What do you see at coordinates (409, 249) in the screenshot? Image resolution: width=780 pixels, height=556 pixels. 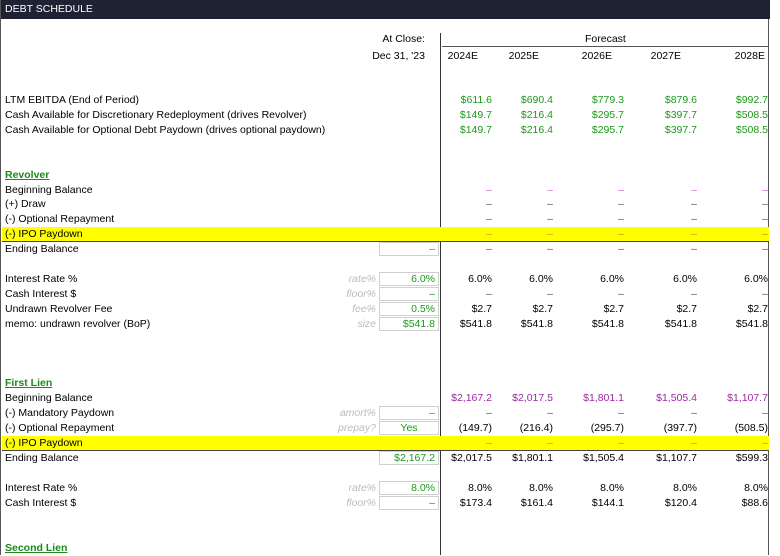 I see `close-input: –` at bounding box center [409, 249].